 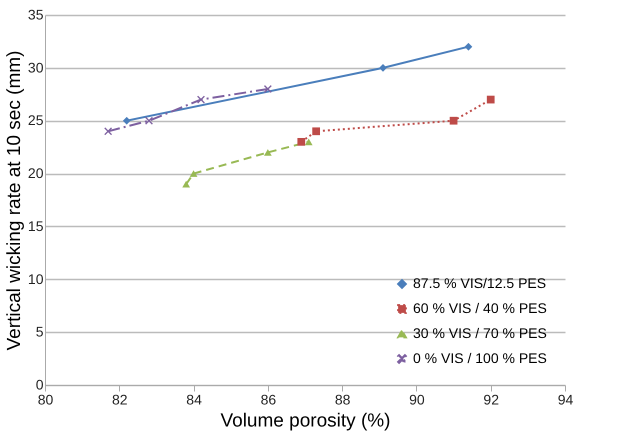 I want to click on y-tick-label: 20, so click(x=36, y=173).